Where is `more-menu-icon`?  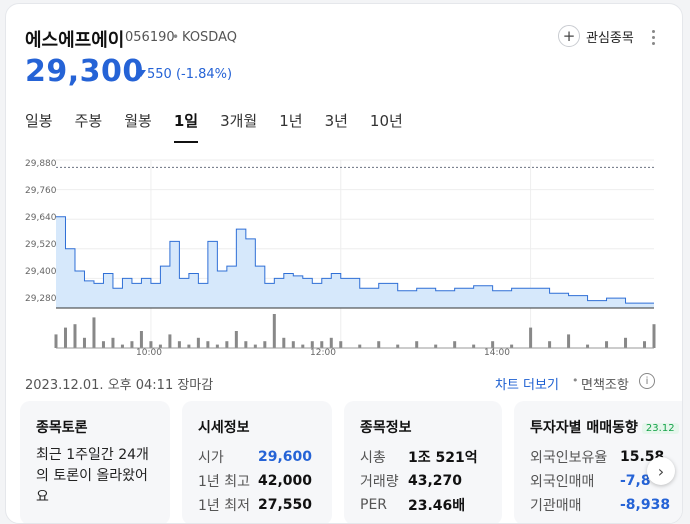
more-menu-icon is located at coordinates (653, 37).